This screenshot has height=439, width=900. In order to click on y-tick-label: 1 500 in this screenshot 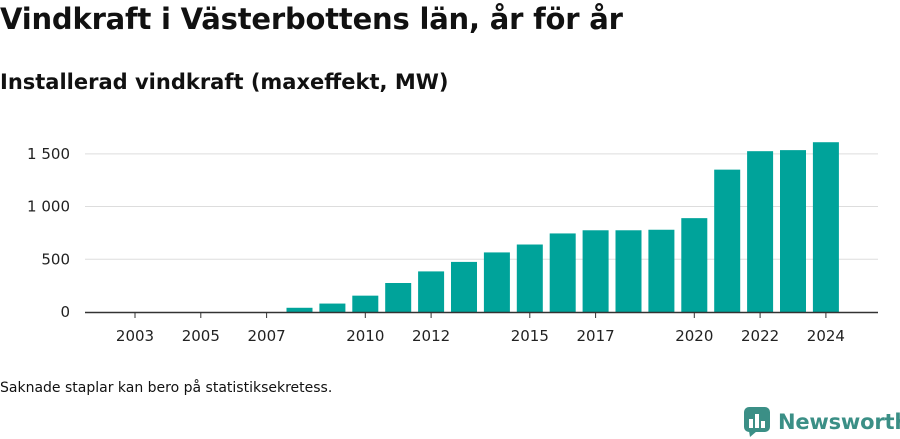, I will do `click(48, 154)`.